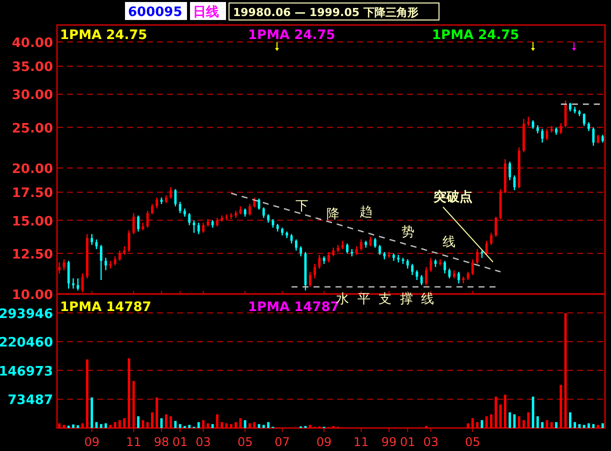 Image resolution: width=611 pixels, height=451 pixels. I want to click on y-tick-label: 12.50, so click(32, 254).